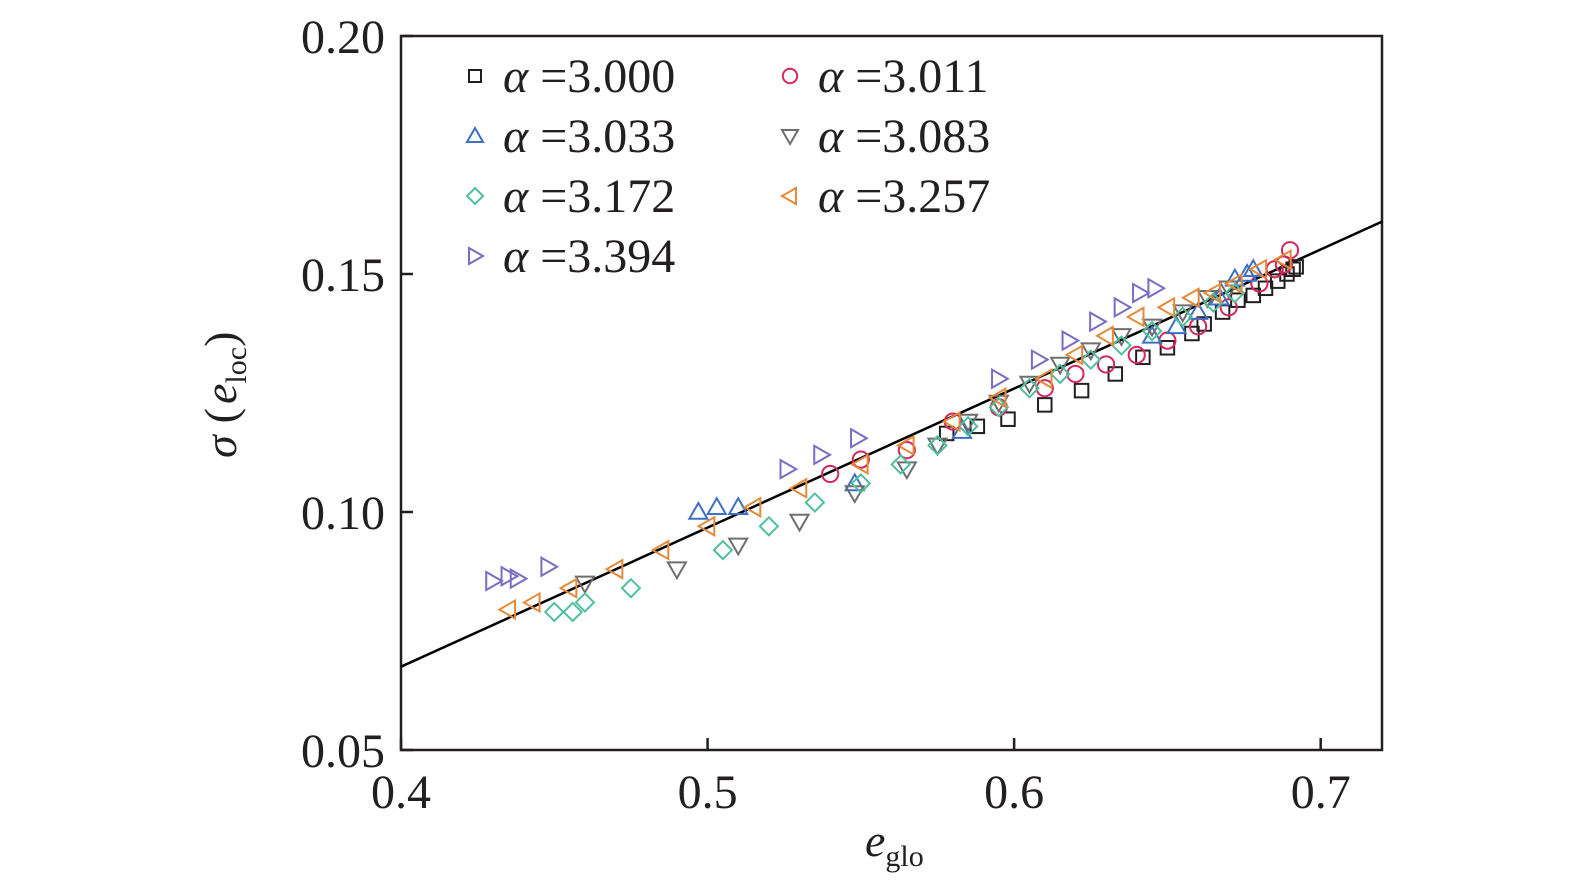 The height and width of the screenshot is (892, 1575). Describe the element at coordinates (343, 275) in the screenshot. I see `y-tick-label: 0.15` at that location.